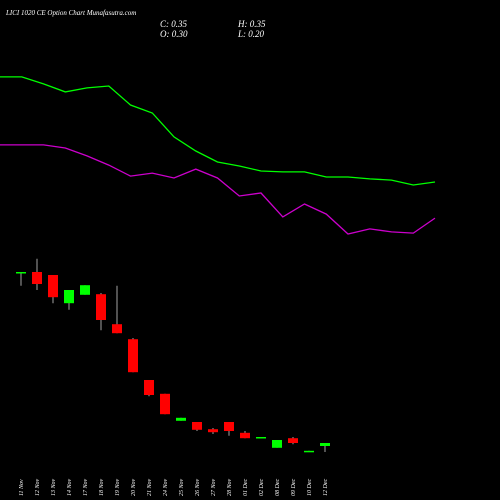 This screenshot has width=500, height=500. Describe the element at coordinates (198, 487) in the screenshot. I see `x-tick-label: 26 Nov` at that location.